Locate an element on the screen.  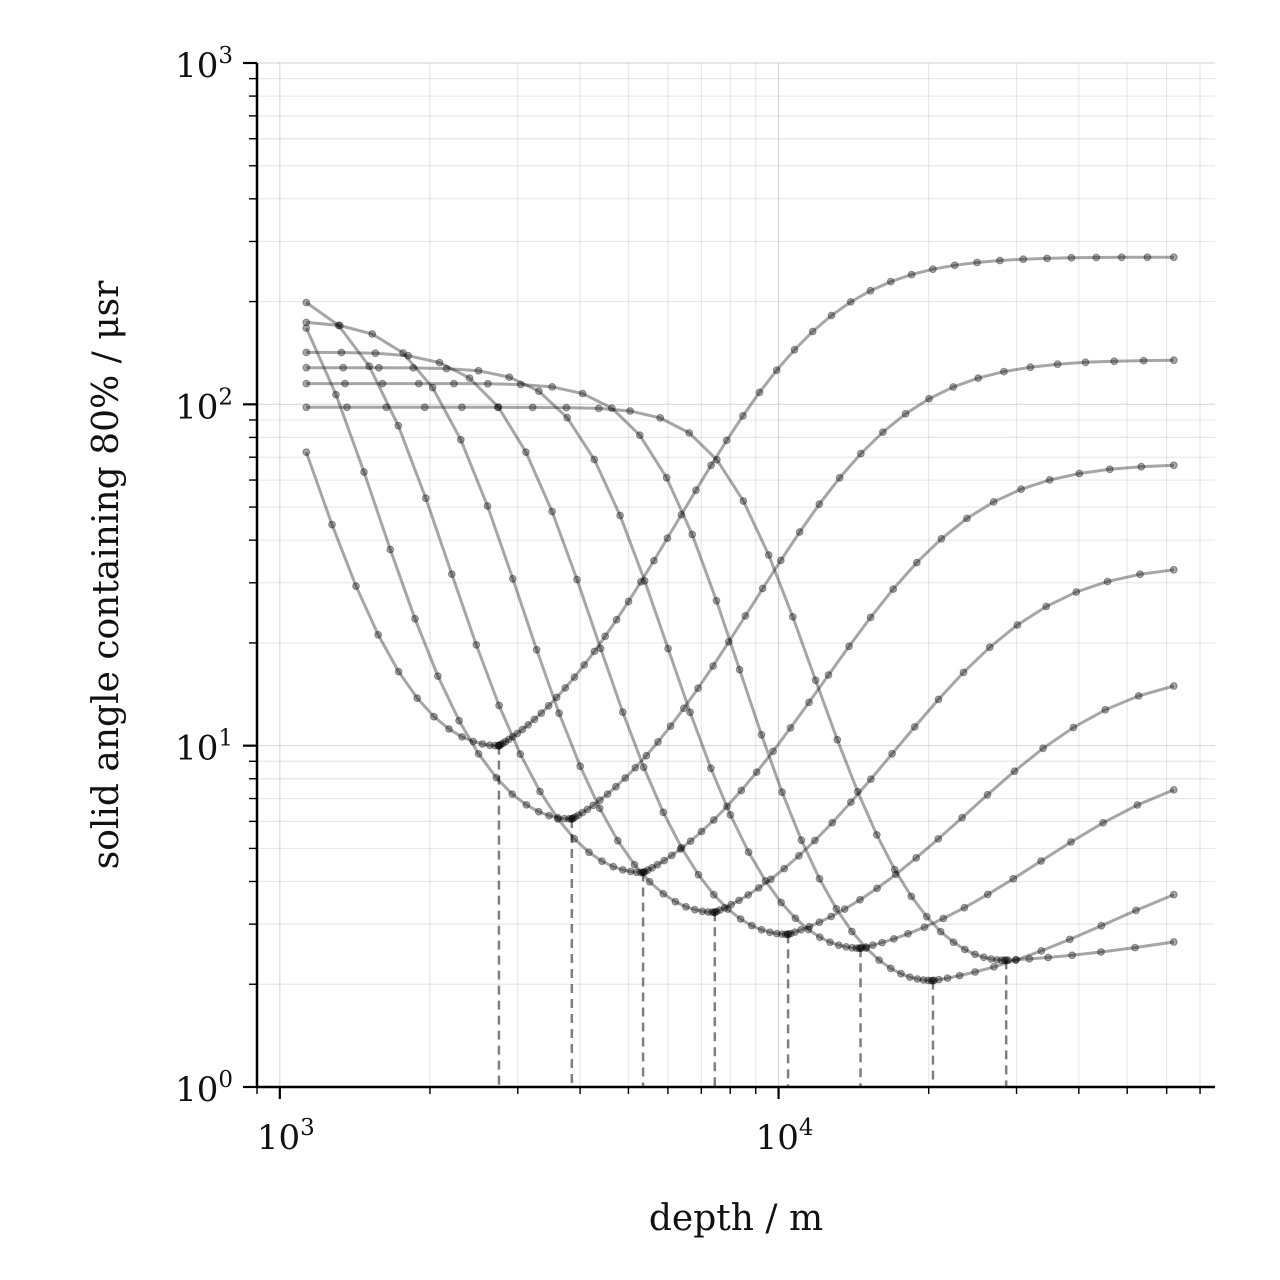
x-axis-label: depth / m is located at coordinates (736, 1218).